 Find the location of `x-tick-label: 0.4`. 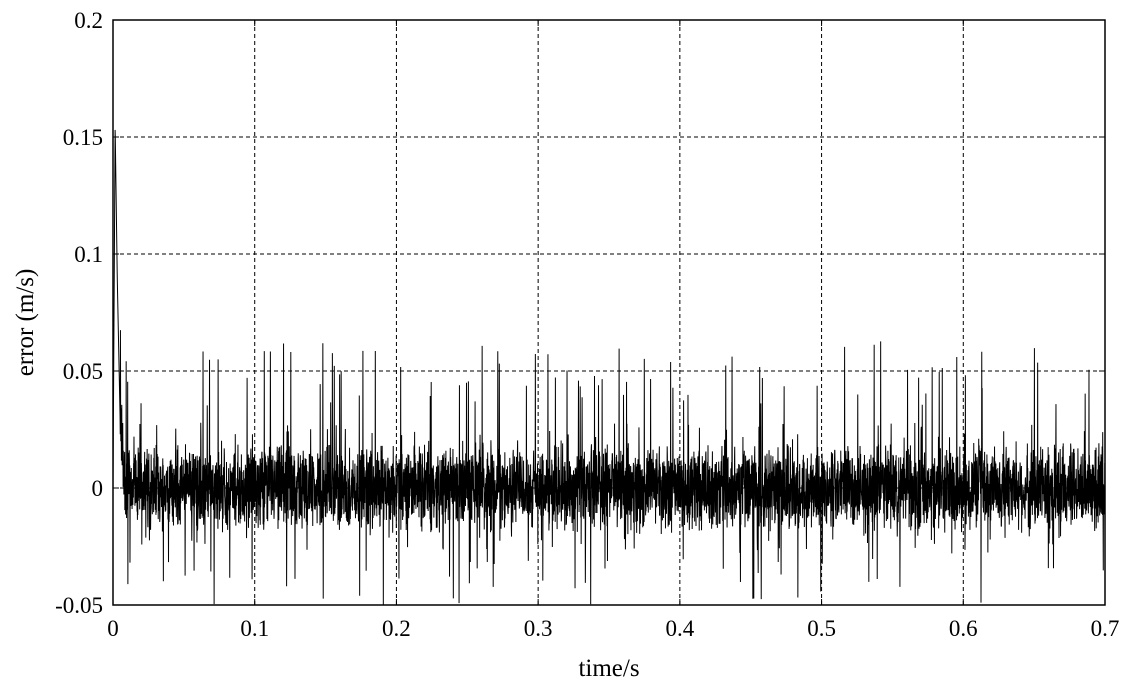

x-tick-label: 0.4 is located at coordinates (679, 628).